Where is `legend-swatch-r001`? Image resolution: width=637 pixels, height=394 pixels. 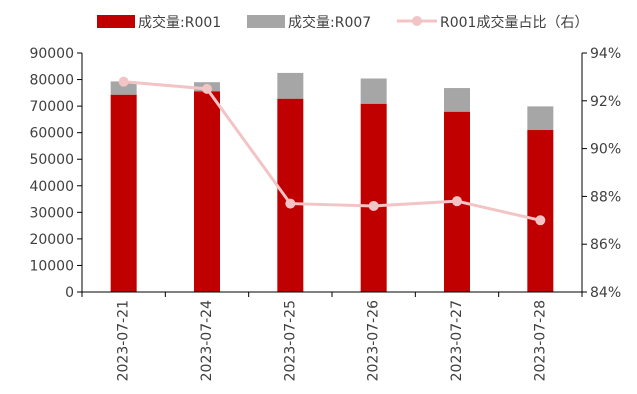 legend-swatch-r001 is located at coordinates (116, 21).